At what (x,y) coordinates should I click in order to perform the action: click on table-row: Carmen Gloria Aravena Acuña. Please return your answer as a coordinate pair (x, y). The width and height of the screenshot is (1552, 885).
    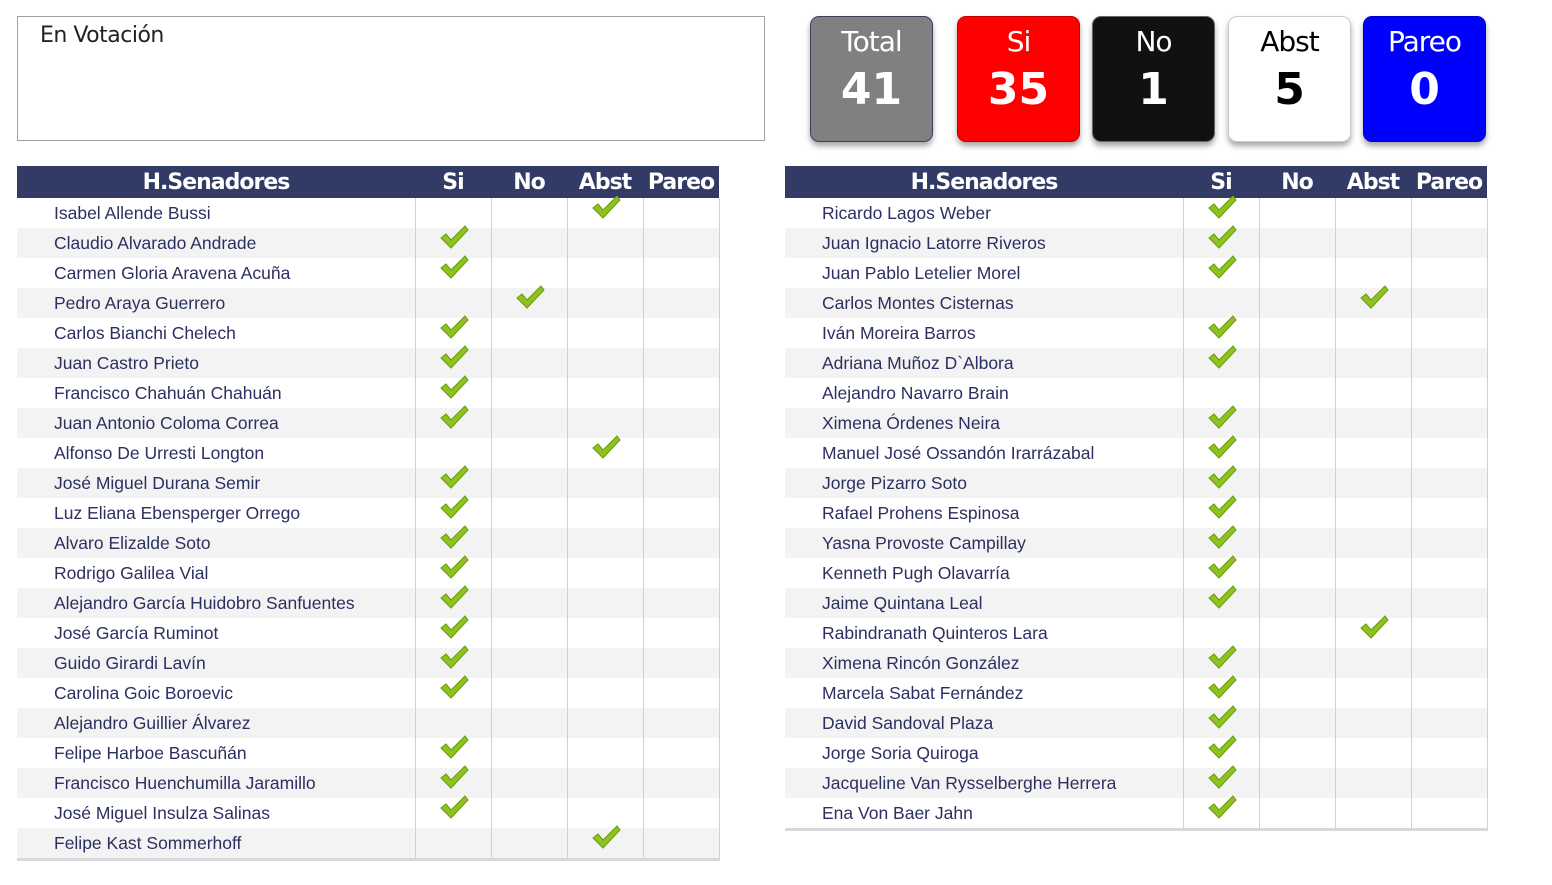
    Looking at the image, I should click on (368, 271).